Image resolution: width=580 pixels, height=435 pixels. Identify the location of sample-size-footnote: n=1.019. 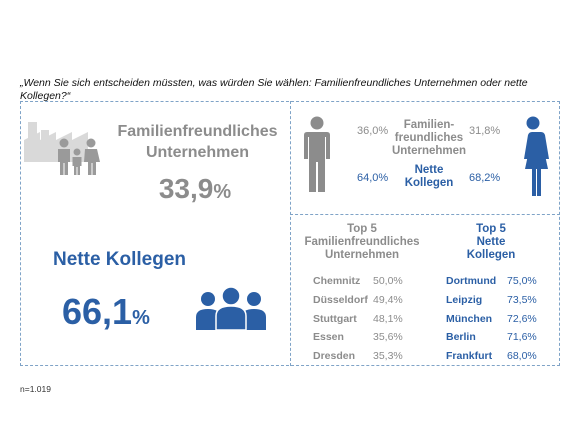
(35, 389).